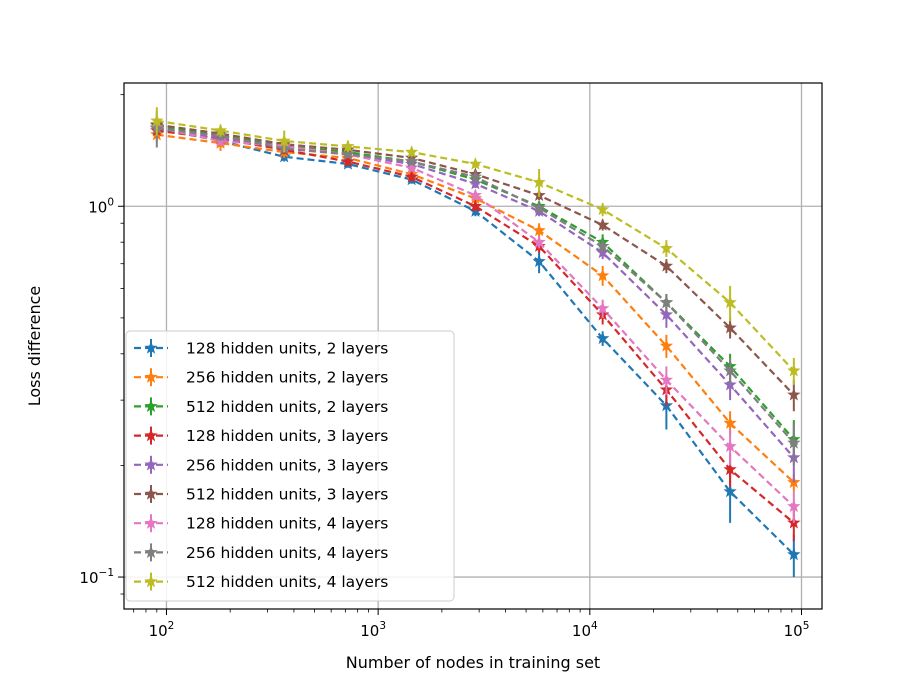 The image size is (913, 685). I want to click on x-tick-label: 10², so click(162, 630).